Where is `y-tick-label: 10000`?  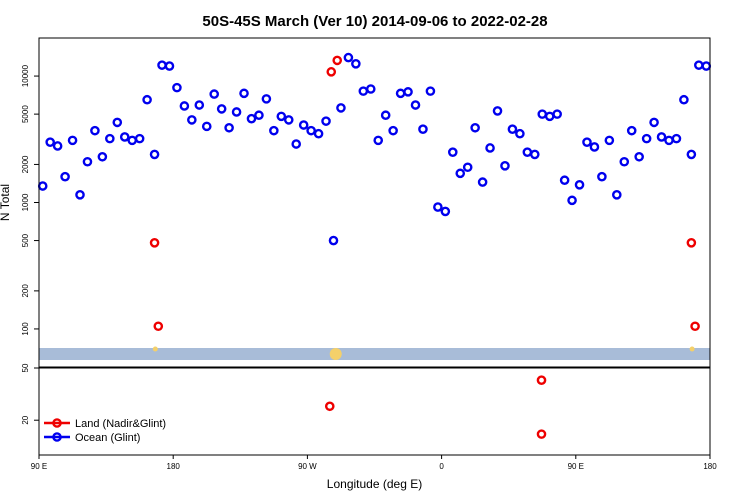 y-tick-label: 10000 is located at coordinates (25, 75).